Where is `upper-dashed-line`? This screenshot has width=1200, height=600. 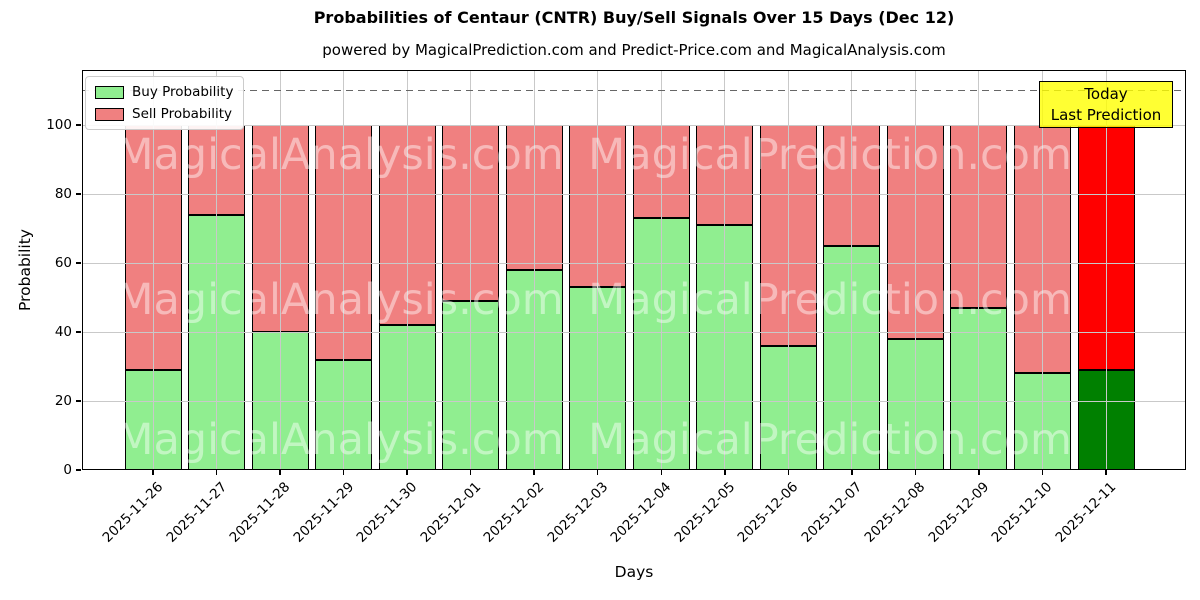 upper-dashed-line is located at coordinates (634, 90).